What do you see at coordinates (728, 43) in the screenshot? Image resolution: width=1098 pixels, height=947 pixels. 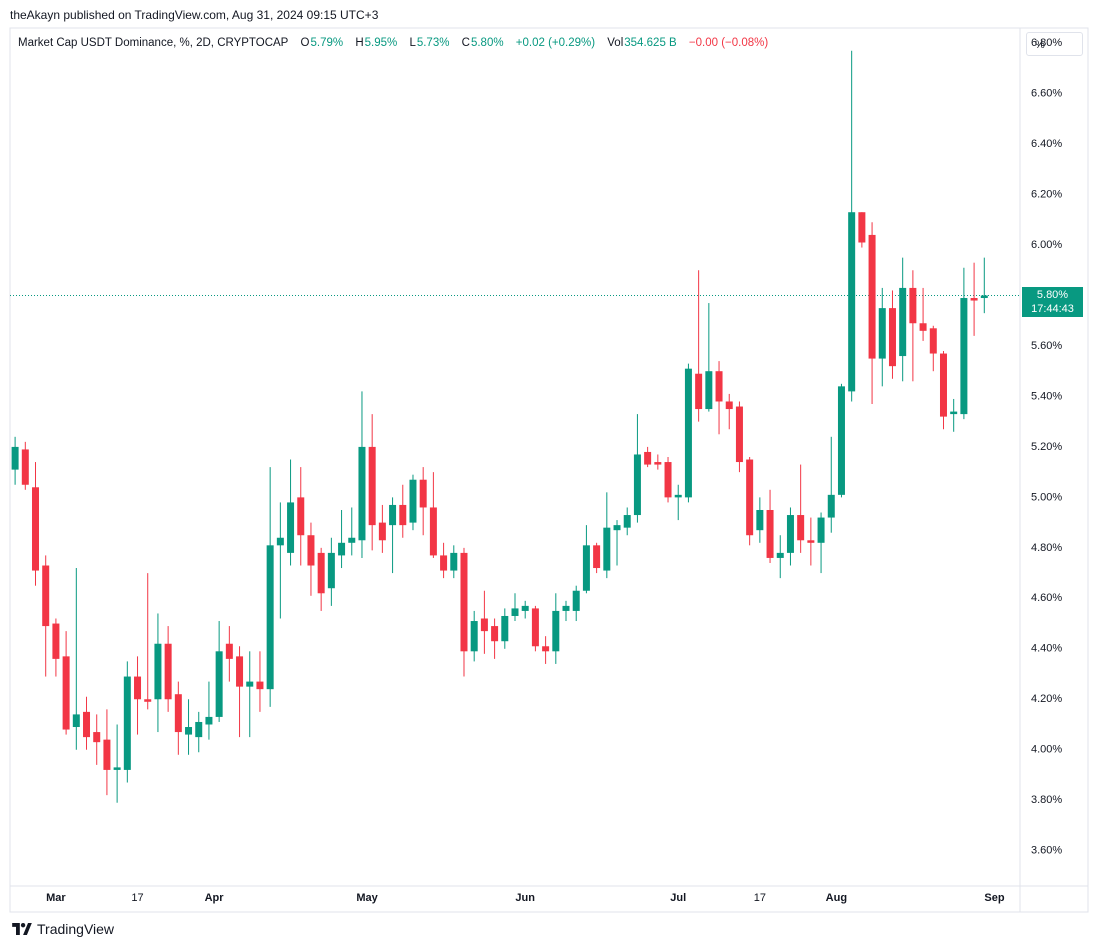 I see `volume-change: −0.00 (−0.08%)` at bounding box center [728, 43].